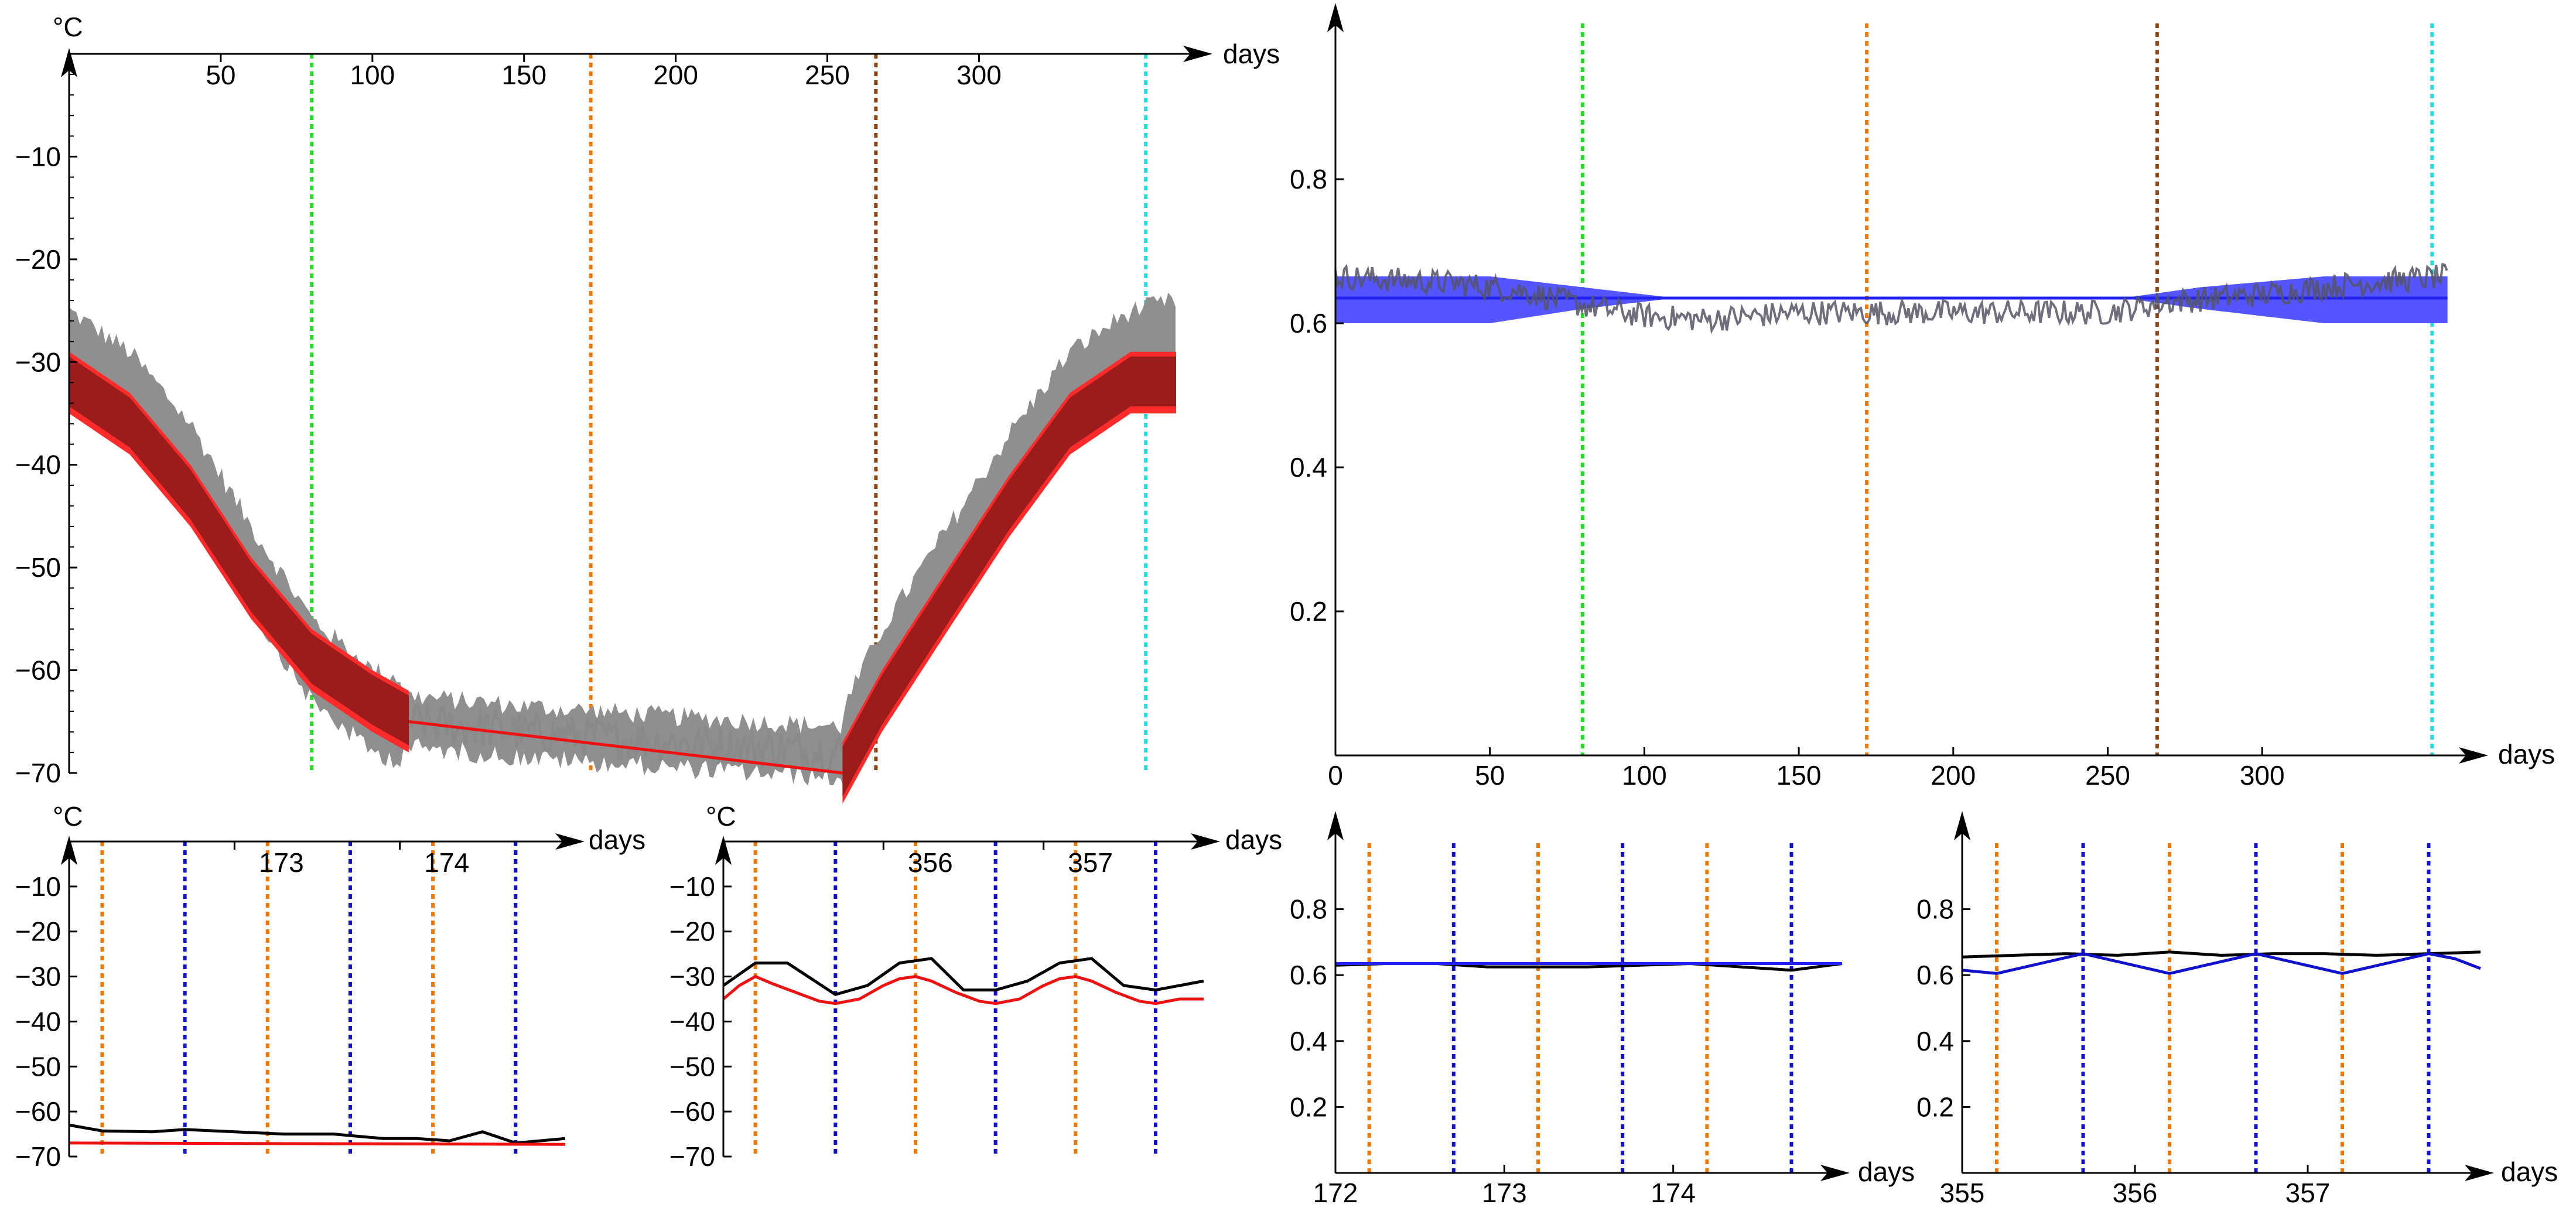 The height and width of the screenshot is (1211, 2576). What do you see at coordinates (1336, 1193) in the screenshot?
I see `x-tick-label: 172` at bounding box center [1336, 1193].